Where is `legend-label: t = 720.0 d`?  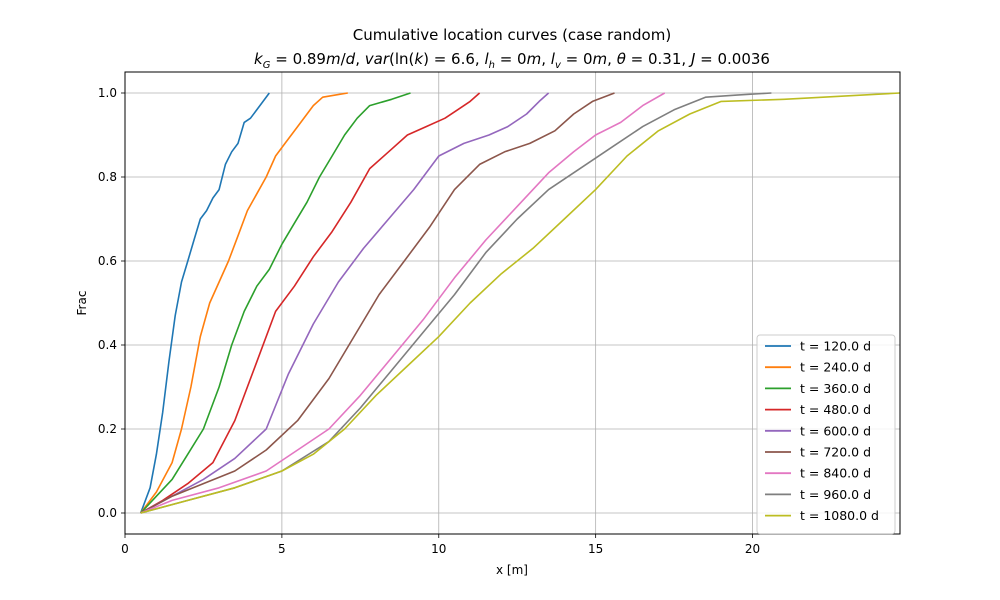
legend-label: t = 720.0 d is located at coordinates (835, 452).